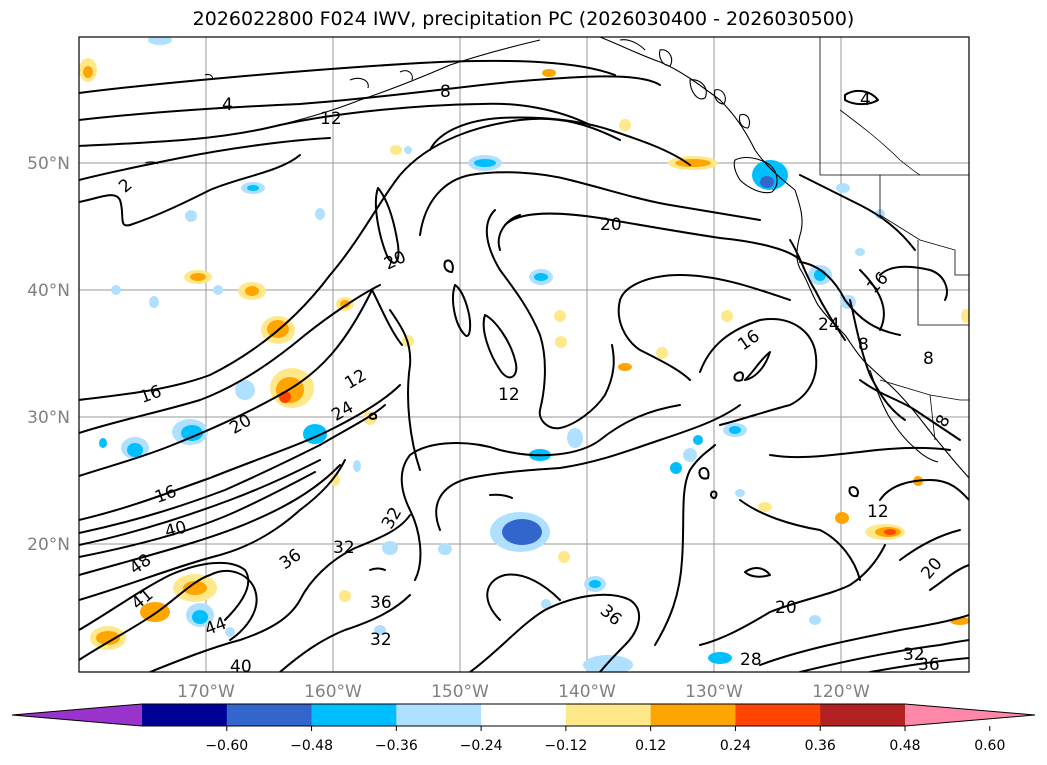 The width and height of the screenshot is (1047, 765). I want to click on lon-label: 130°W, so click(714, 692).